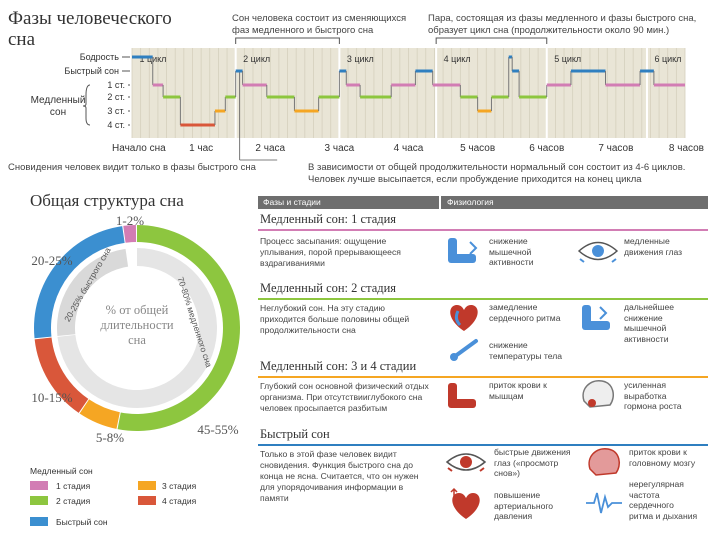 The image size is (720, 540). Describe the element at coordinates (567, 59) in the screenshot. I see `cycle-label: 5 цикл` at that location.